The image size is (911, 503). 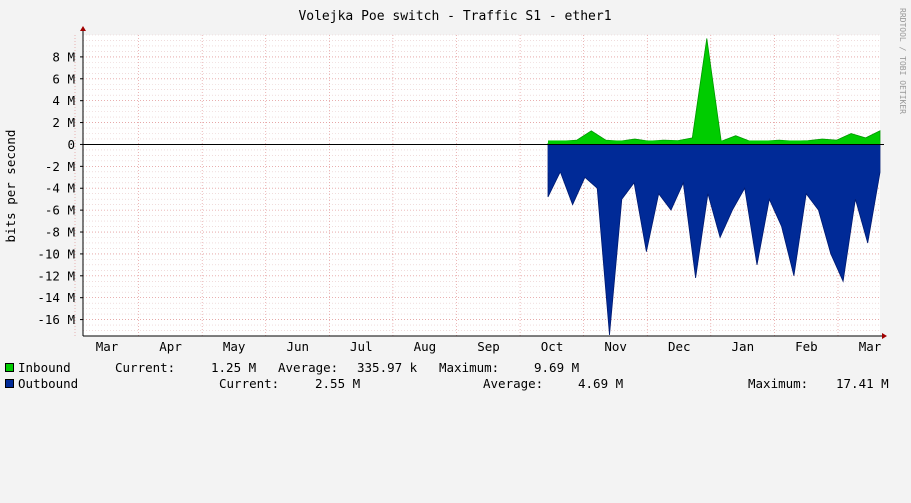 I want to click on x-tick-label: Jun, so click(x=297, y=346).